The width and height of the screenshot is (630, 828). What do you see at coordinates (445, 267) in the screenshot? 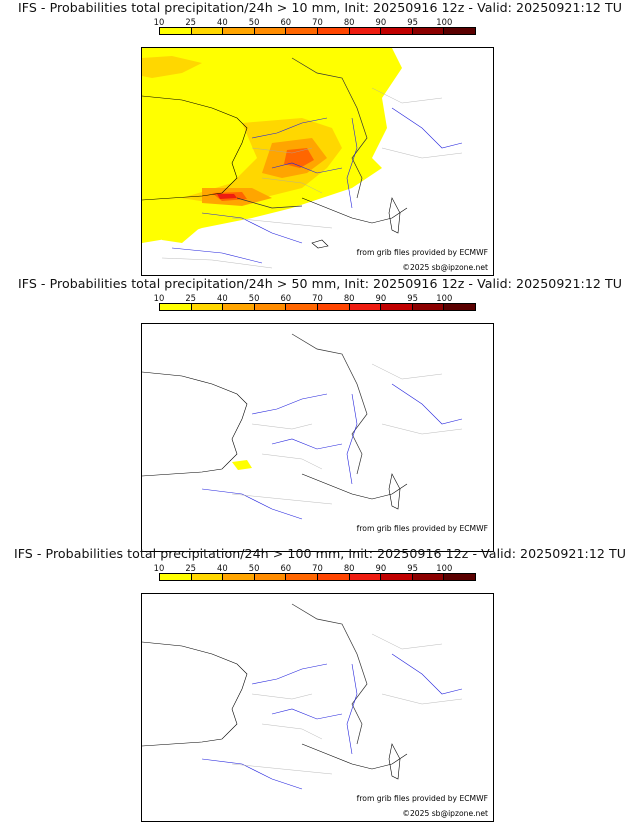
I see `copyright-credit: ©2025 sb@ipzone.net` at bounding box center [445, 267].